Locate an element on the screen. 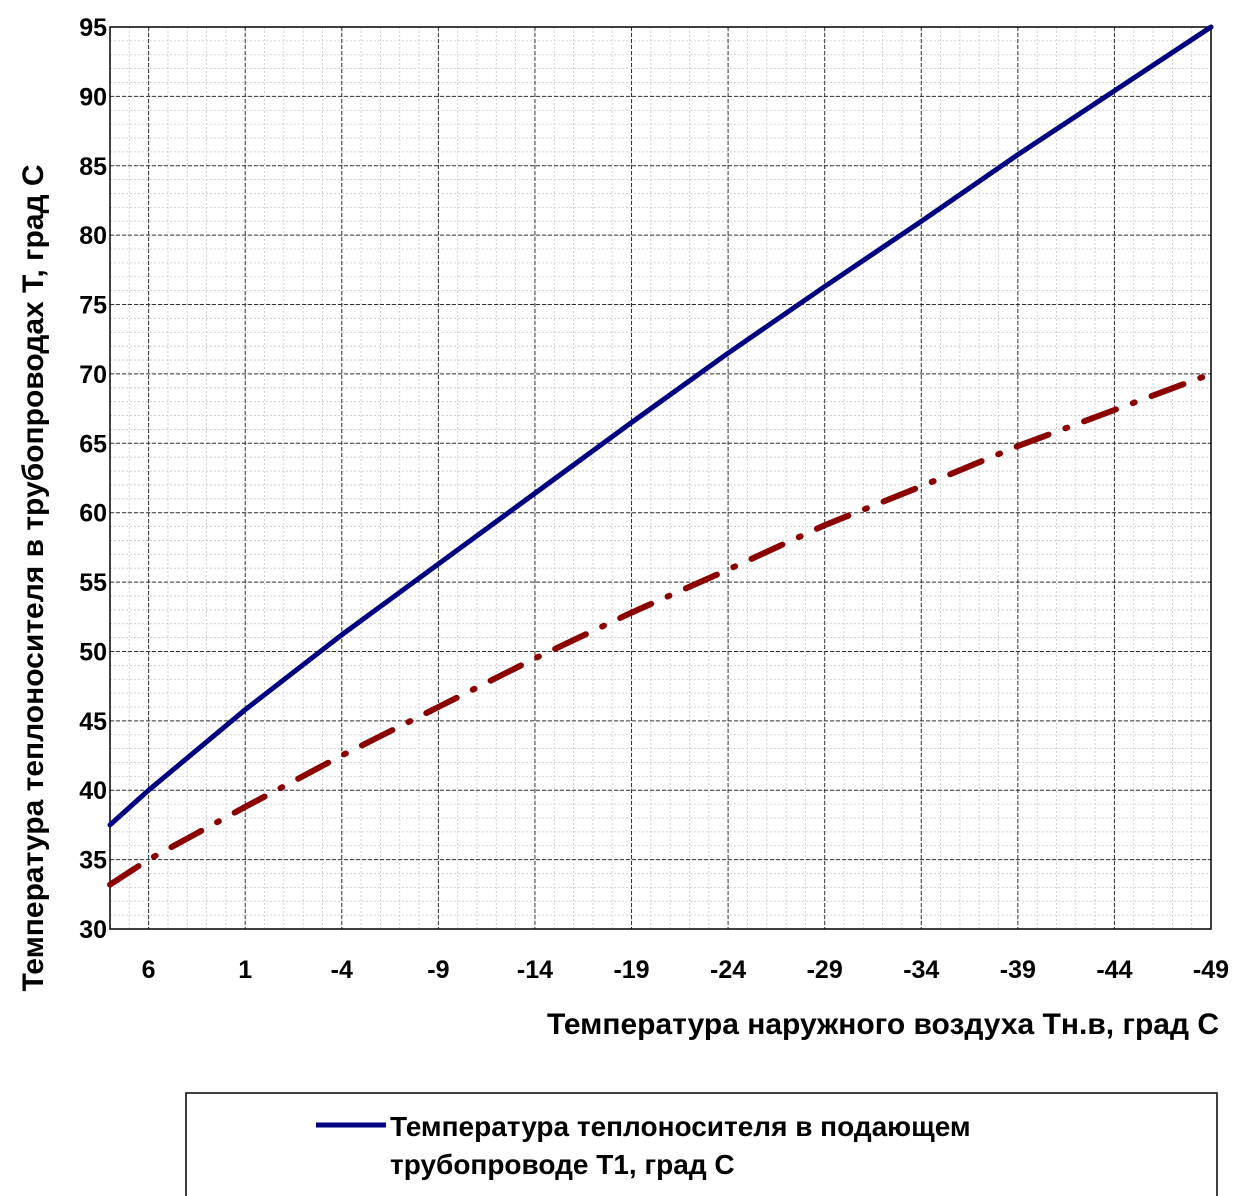 The width and height of the screenshot is (1237, 1196). x-tick-label: 1 is located at coordinates (245, 970).